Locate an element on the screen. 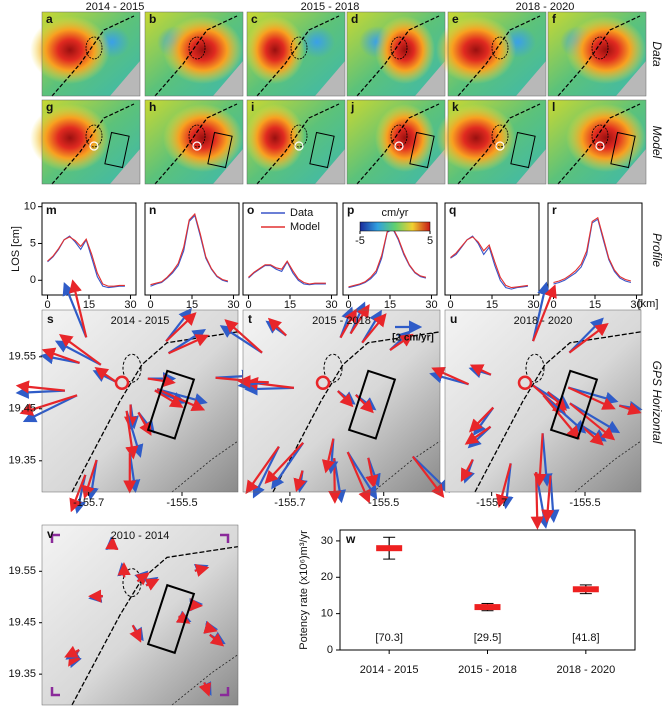 The height and width of the screenshot is (709, 667). lon-tick-label: -155.5 is located at coordinates (181, 503).